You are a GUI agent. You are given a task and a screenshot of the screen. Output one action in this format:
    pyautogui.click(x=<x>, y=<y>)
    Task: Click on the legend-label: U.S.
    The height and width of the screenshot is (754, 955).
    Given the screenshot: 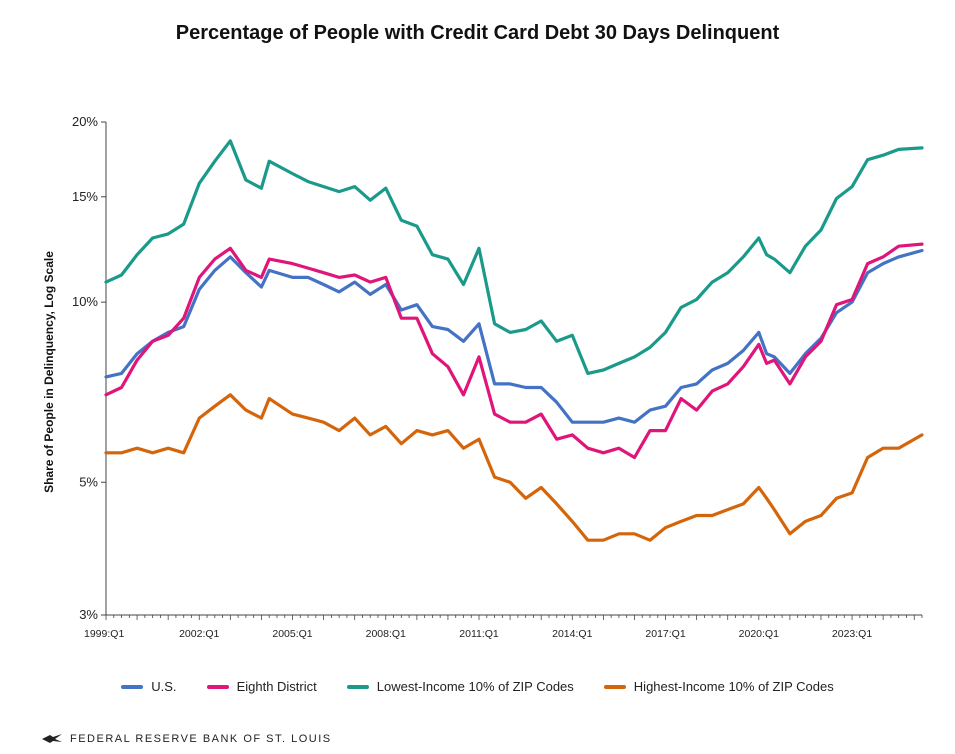 What is the action you would take?
    pyautogui.click(x=164, y=686)
    